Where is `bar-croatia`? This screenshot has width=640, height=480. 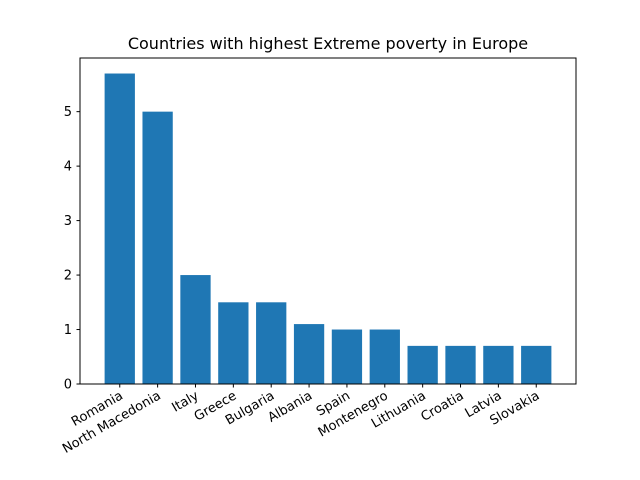
bar-croatia is located at coordinates (460, 364).